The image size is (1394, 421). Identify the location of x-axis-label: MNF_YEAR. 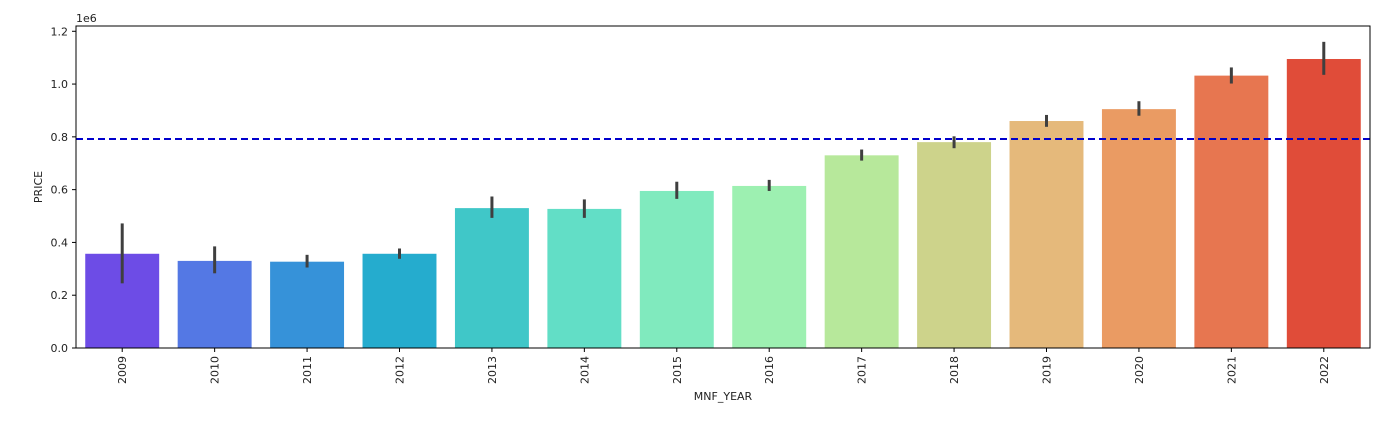
(723, 396).